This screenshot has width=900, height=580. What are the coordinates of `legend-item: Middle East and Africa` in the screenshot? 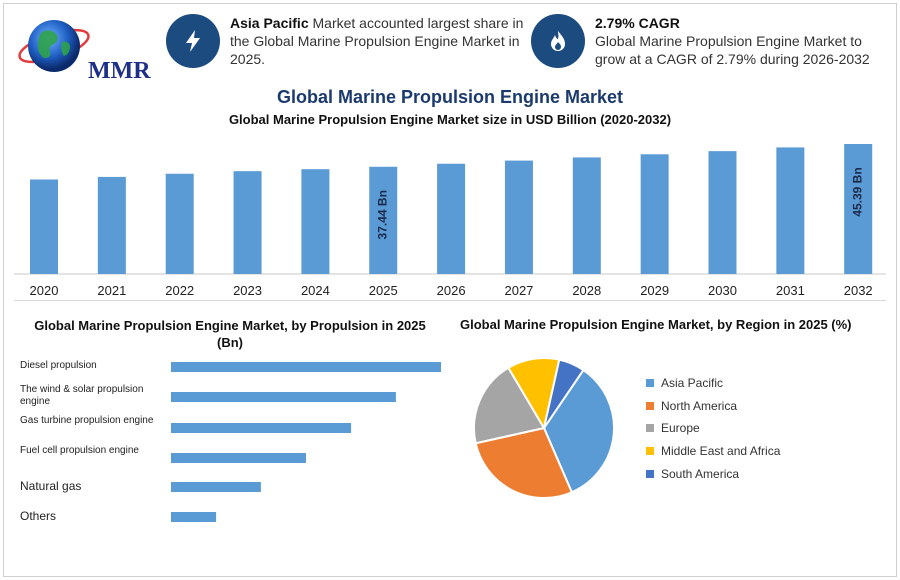 It's located at (713, 451).